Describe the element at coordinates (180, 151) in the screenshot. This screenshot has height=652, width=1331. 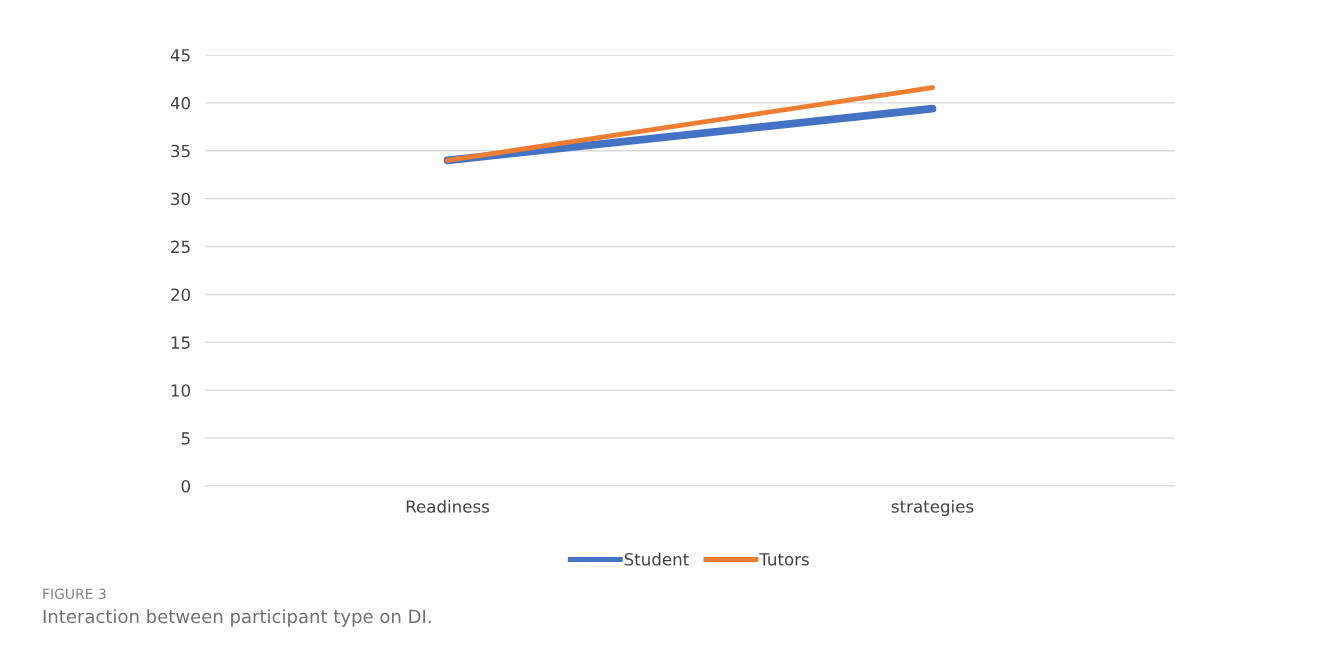
I see `y-tick-label: 35` at that location.